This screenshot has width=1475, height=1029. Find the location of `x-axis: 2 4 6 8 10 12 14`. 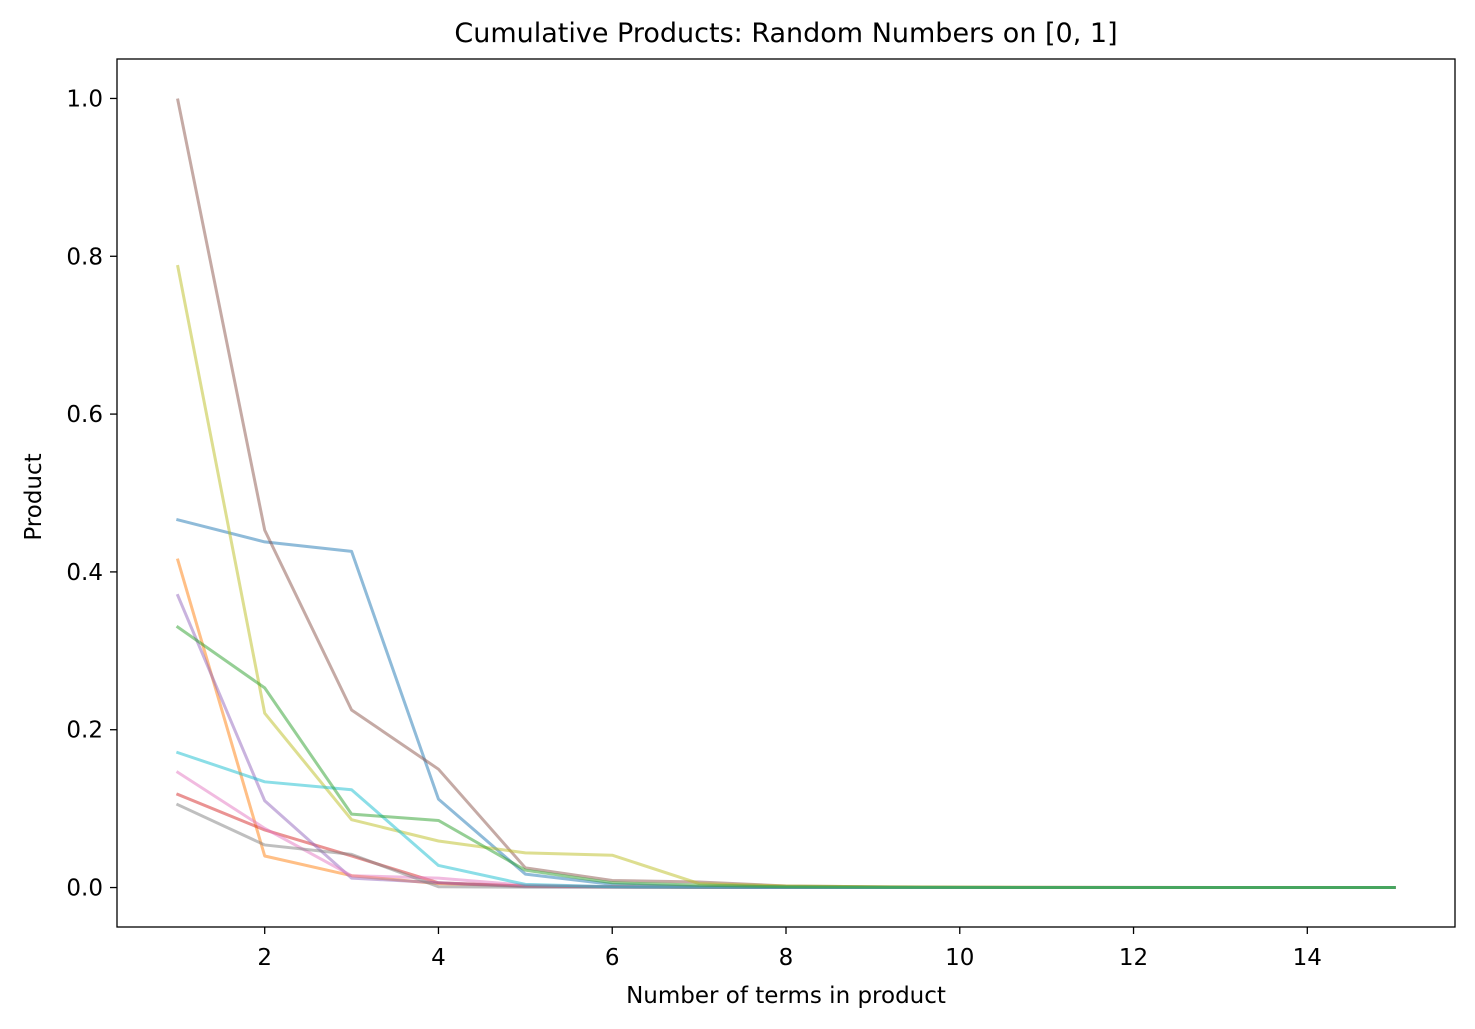

x-axis: 2 4 6 8 10 12 14 is located at coordinates (789, 949).